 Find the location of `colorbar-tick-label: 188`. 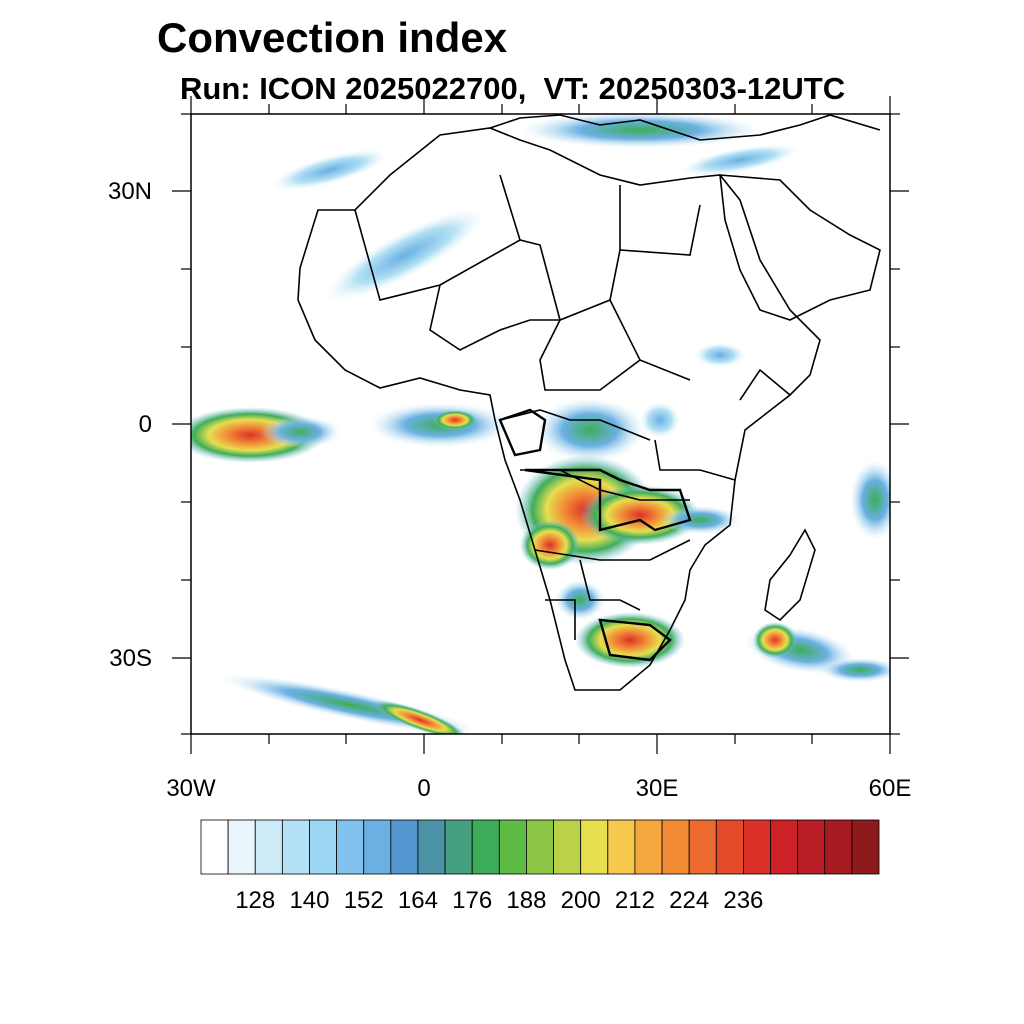

colorbar-tick-label: 188 is located at coordinates (526, 900).